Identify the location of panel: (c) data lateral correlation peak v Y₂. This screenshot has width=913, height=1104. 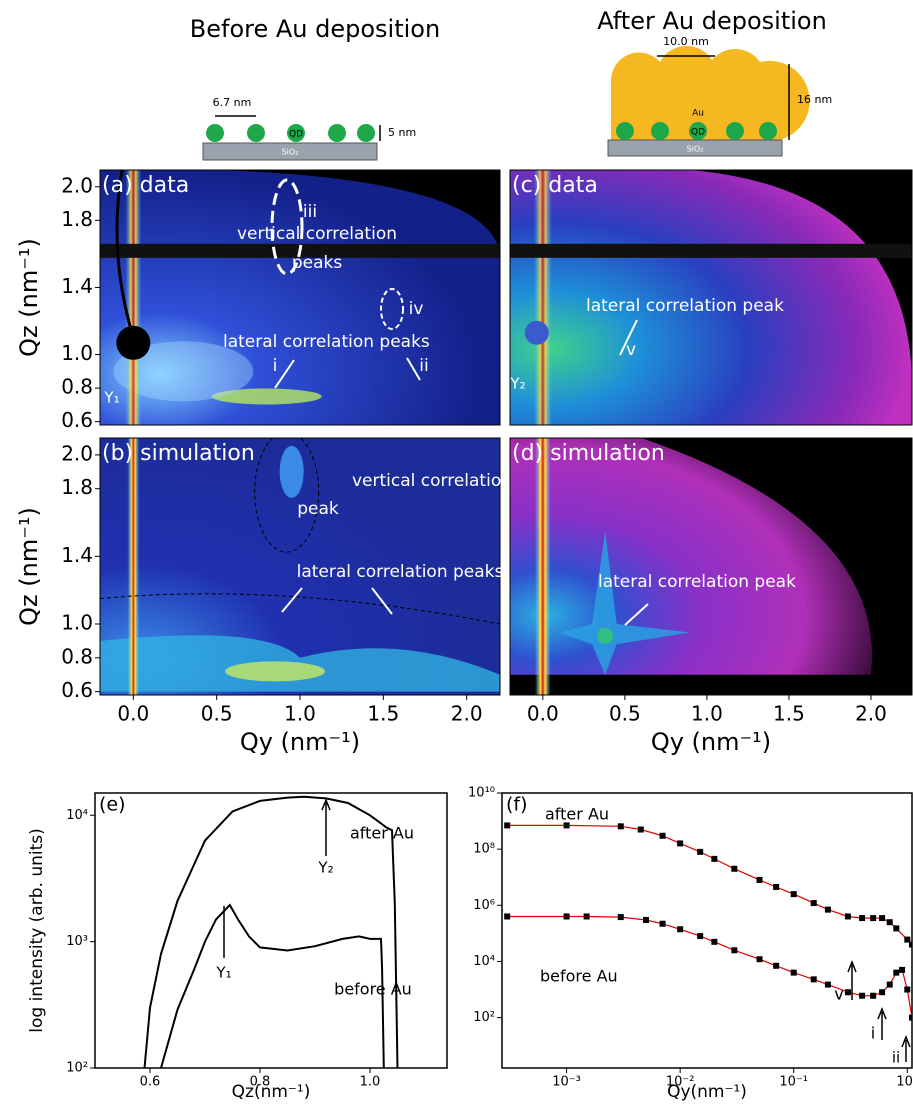
(711, 297).